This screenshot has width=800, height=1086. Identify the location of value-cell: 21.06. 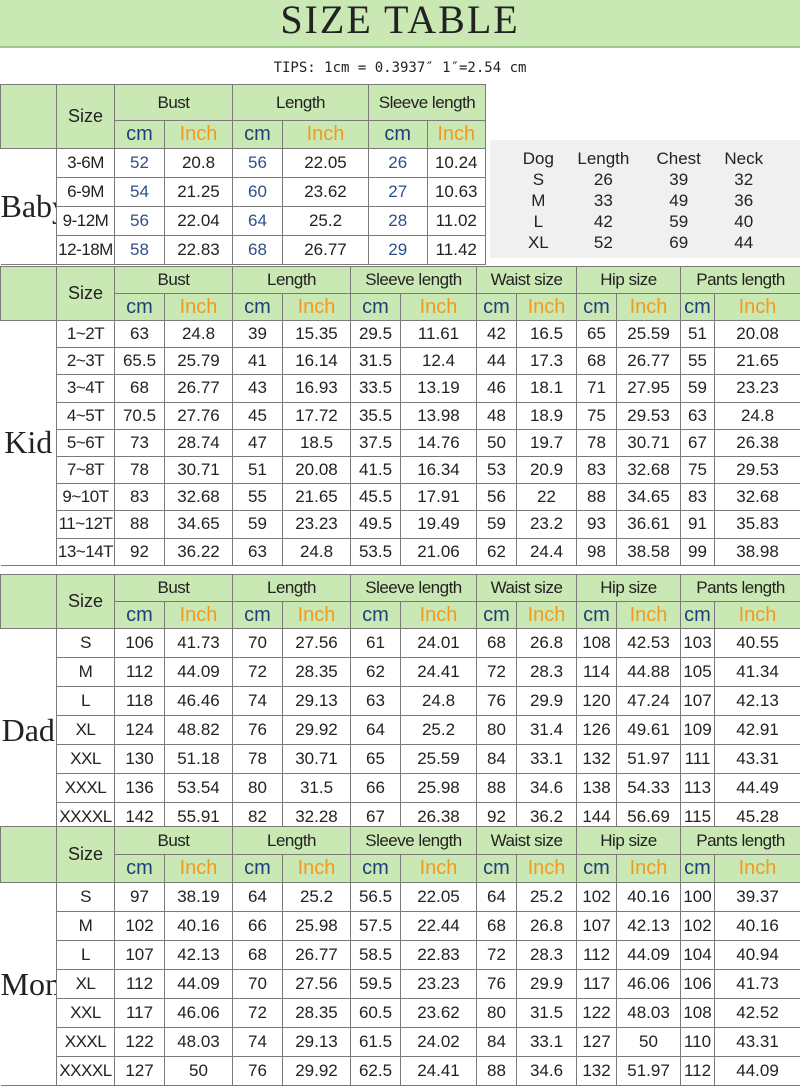
(439, 551).